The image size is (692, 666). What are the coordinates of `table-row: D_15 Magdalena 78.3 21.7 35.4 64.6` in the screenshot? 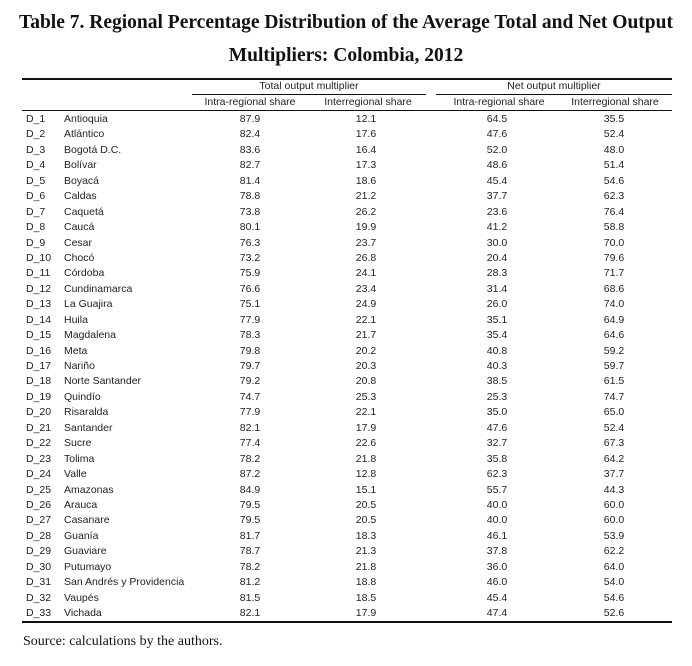 It's located at (346, 335).